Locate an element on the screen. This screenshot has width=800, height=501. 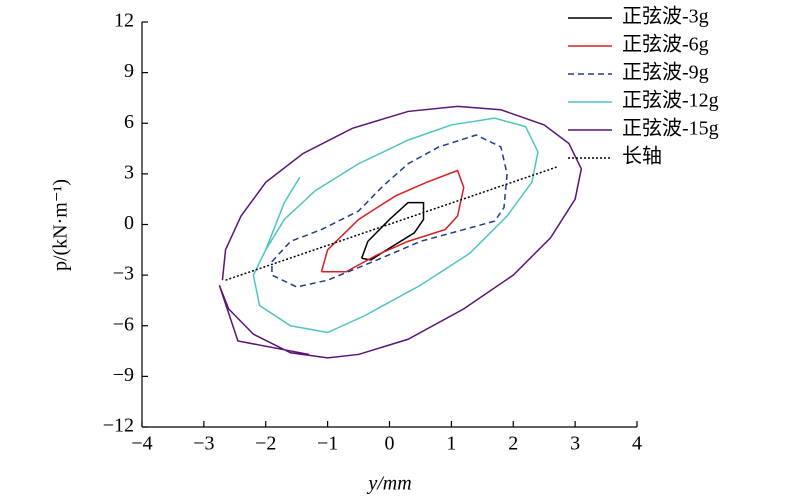
legend-label: 正弦波-3g is located at coordinates (665, 16).